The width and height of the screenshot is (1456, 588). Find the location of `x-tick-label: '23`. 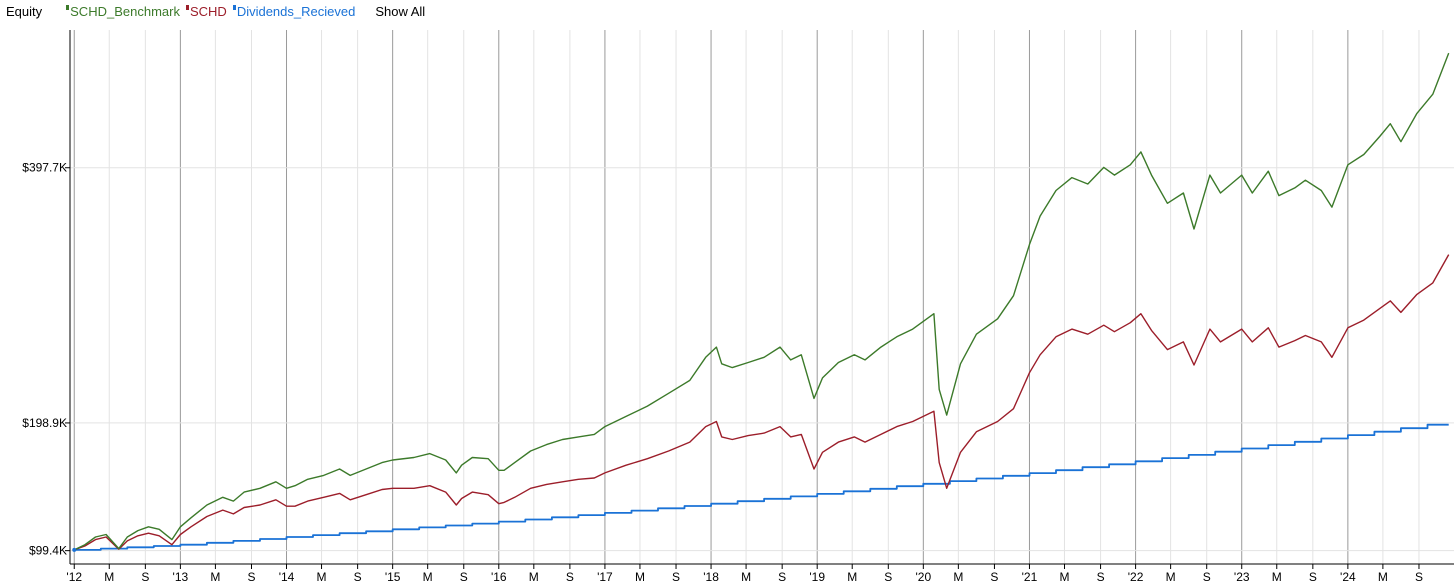

x-tick-label: '23 is located at coordinates (1242, 577).